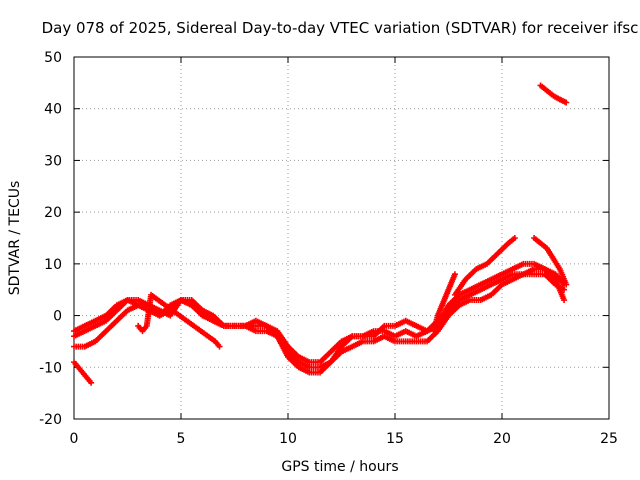 This screenshot has height=480, width=640. I want to click on series-track-h, so click(553, 94).